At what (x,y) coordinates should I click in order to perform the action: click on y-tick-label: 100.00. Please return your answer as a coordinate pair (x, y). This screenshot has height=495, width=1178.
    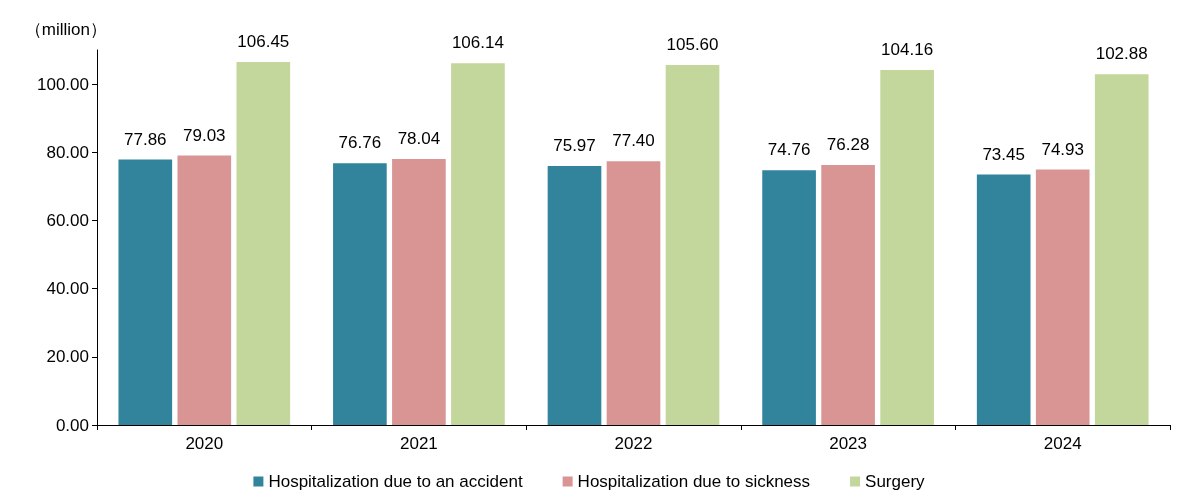
    Looking at the image, I should click on (63, 84).